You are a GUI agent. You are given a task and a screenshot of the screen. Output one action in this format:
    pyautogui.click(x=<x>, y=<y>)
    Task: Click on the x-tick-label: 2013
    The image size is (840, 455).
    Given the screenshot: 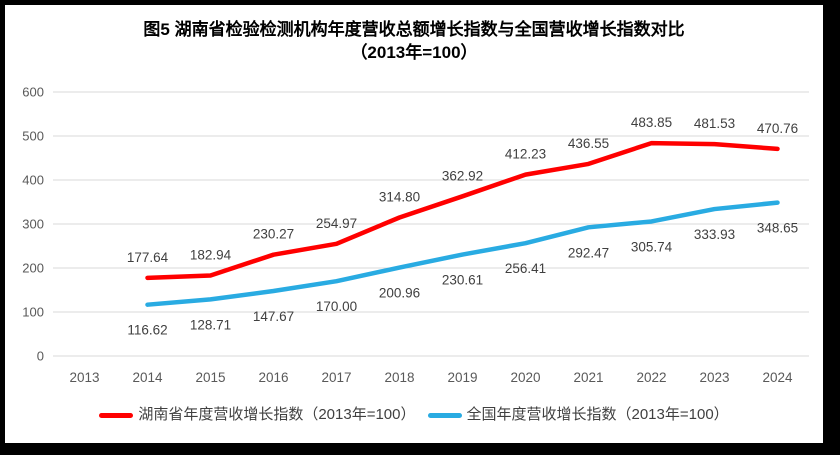 What is the action you would take?
    pyautogui.click(x=84, y=377)
    